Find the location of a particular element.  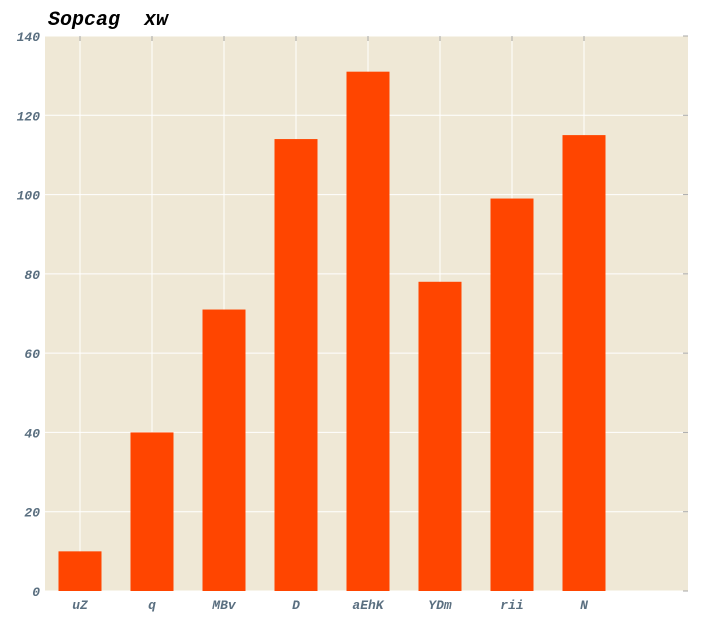

y-tick-label: 40 is located at coordinates (32, 433).